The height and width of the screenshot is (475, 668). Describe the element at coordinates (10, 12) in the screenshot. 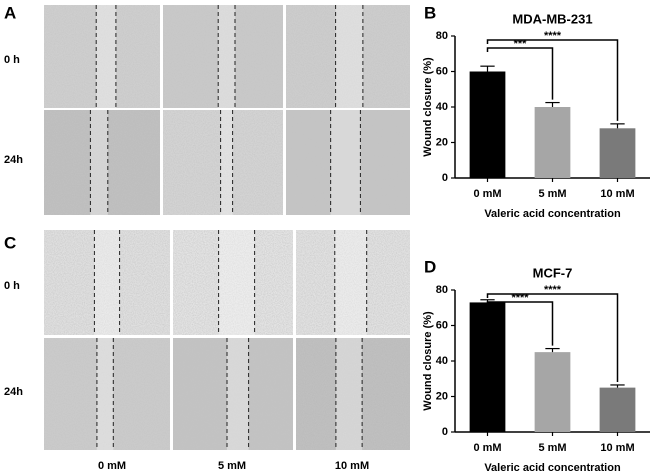

I see `panel-label: A` at that location.